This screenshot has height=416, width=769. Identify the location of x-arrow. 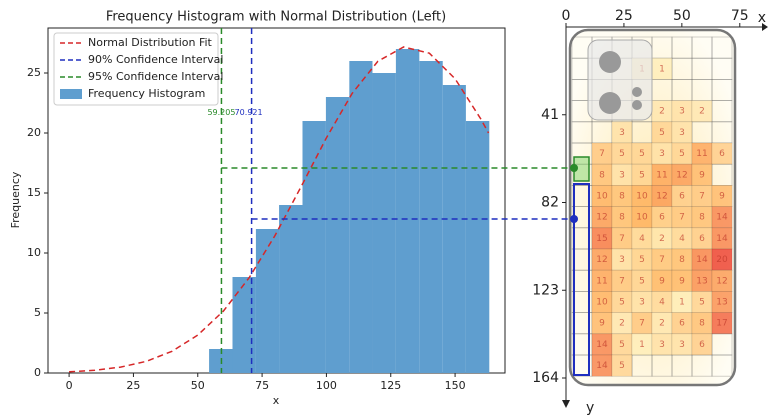
(765, 27).